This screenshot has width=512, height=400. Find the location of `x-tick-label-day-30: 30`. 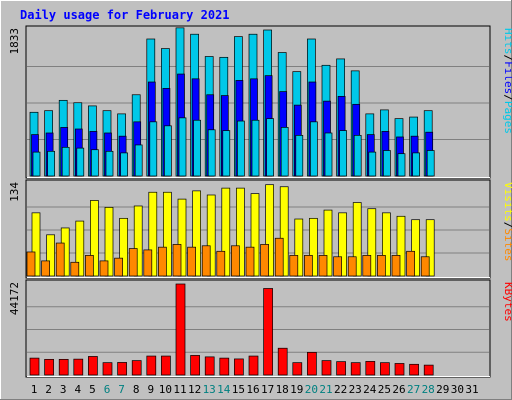

x-tick-label-day-30: 30 is located at coordinates (457, 389).